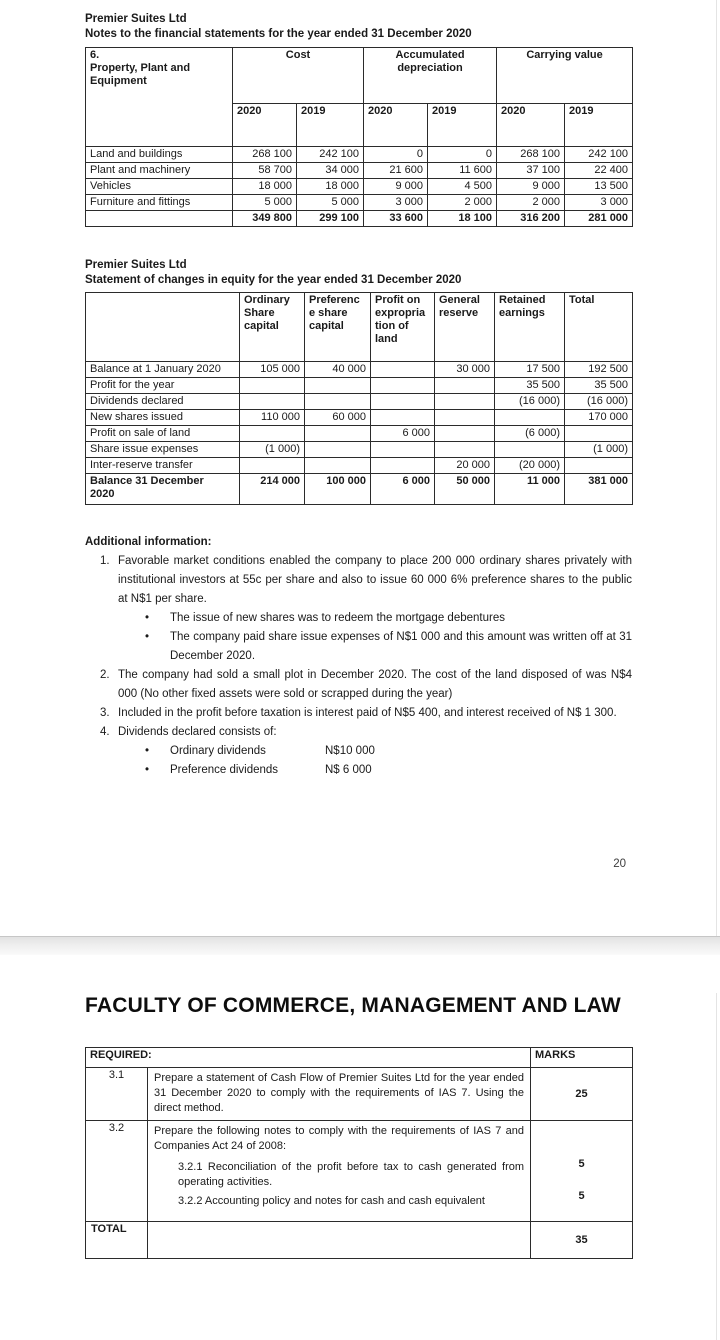 This screenshot has height=1340, width=720. What do you see at coordinates (264, 170) in the screenshot?
I see `value-cell: 58 700` at bounding box center [264, 170].